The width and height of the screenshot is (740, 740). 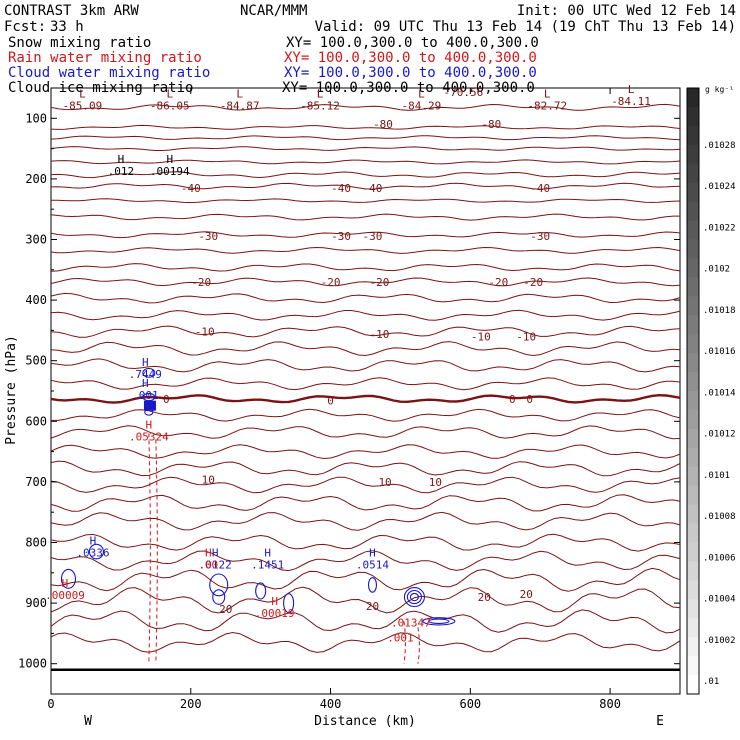 What do you see at coordinates (275, 613) in the screenshot?
I see `rain-water-extremum-value: .00019` at bounding box center [275, 613].